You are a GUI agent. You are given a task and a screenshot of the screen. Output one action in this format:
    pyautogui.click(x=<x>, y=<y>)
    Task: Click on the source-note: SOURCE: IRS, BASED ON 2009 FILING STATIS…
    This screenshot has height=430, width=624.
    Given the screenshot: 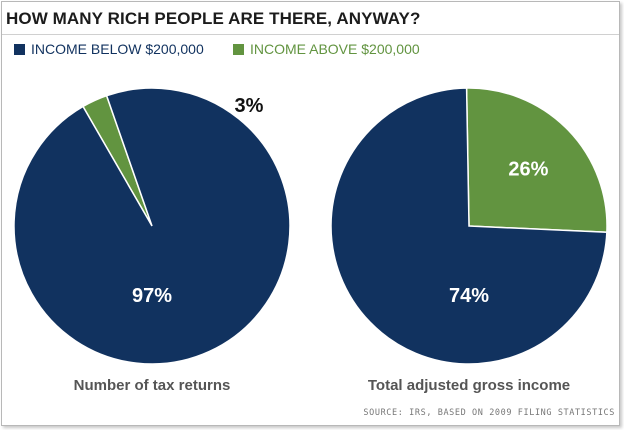 What is the action you would take?
    pyautogui.click(x=489, y=413)
    